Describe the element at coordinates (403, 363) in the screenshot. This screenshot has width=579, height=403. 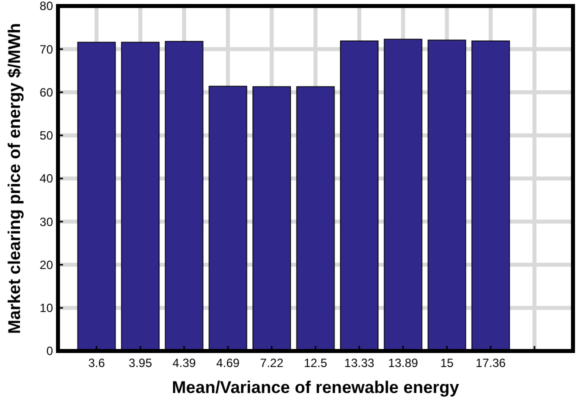
I see `x-tick-label: 13.89` at that location.